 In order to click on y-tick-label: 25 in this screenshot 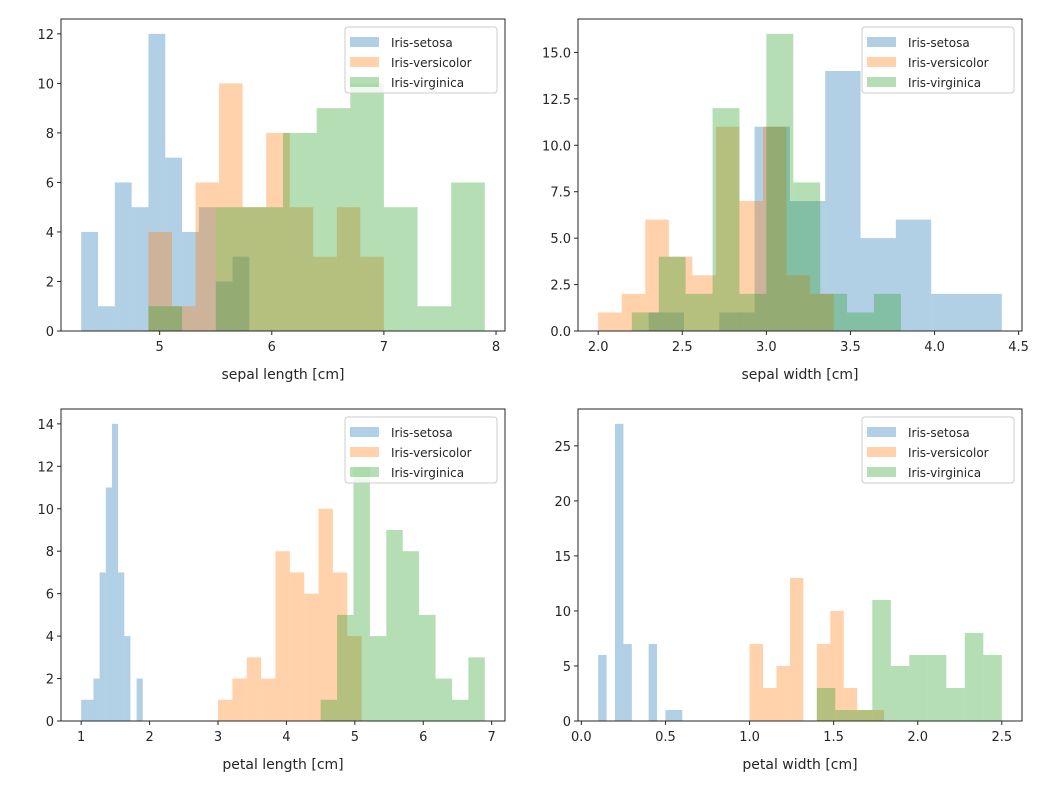, I will do `click(562, 447)`.